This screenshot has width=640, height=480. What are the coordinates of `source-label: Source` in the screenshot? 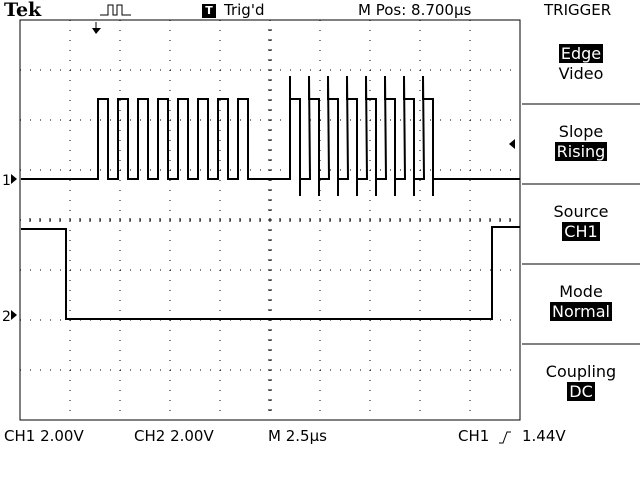 It's located at (581, 211).